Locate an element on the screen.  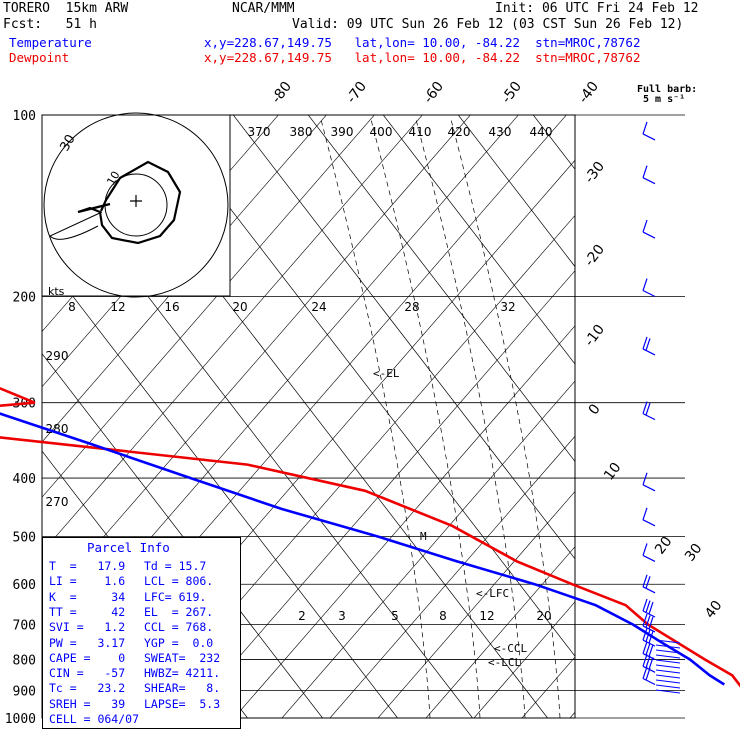
theta-label: 390 is located at coordinates (342, 132).